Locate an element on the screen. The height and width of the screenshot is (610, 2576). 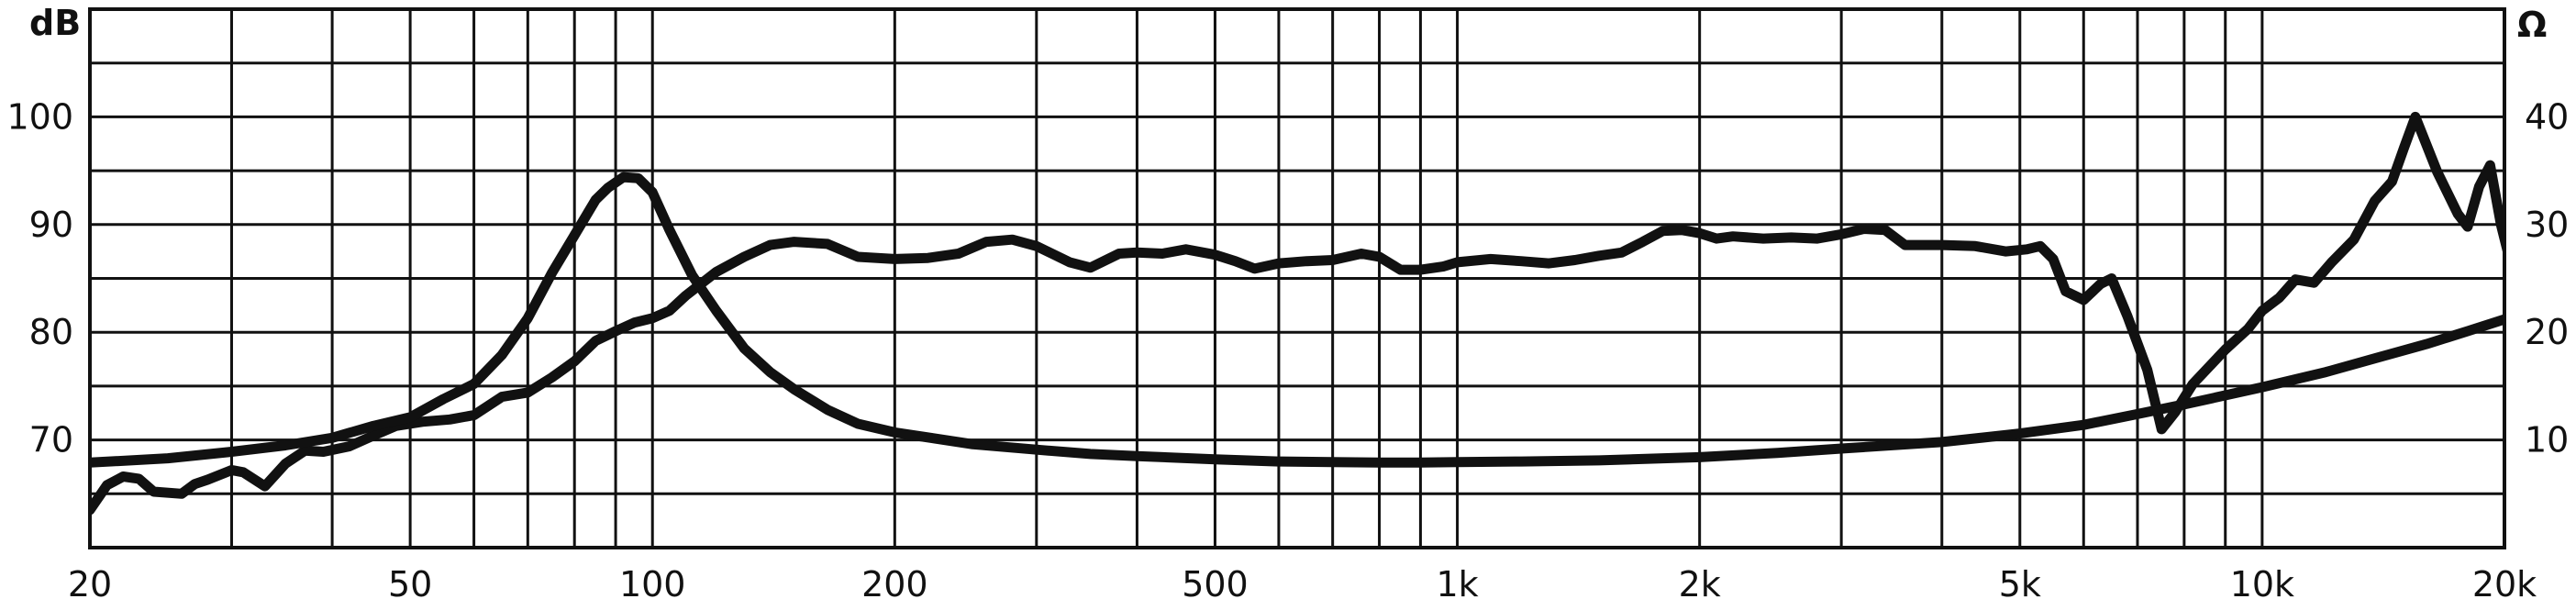
x-tick-label: 10k is located at coordinates (2262, 584).